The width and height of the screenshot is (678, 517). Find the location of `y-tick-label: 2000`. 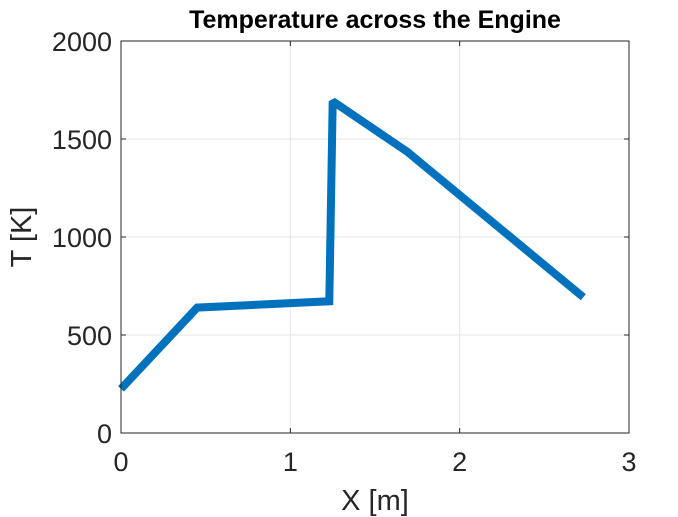

y-tick-label: 2000 is located at coordinates (82, 42).